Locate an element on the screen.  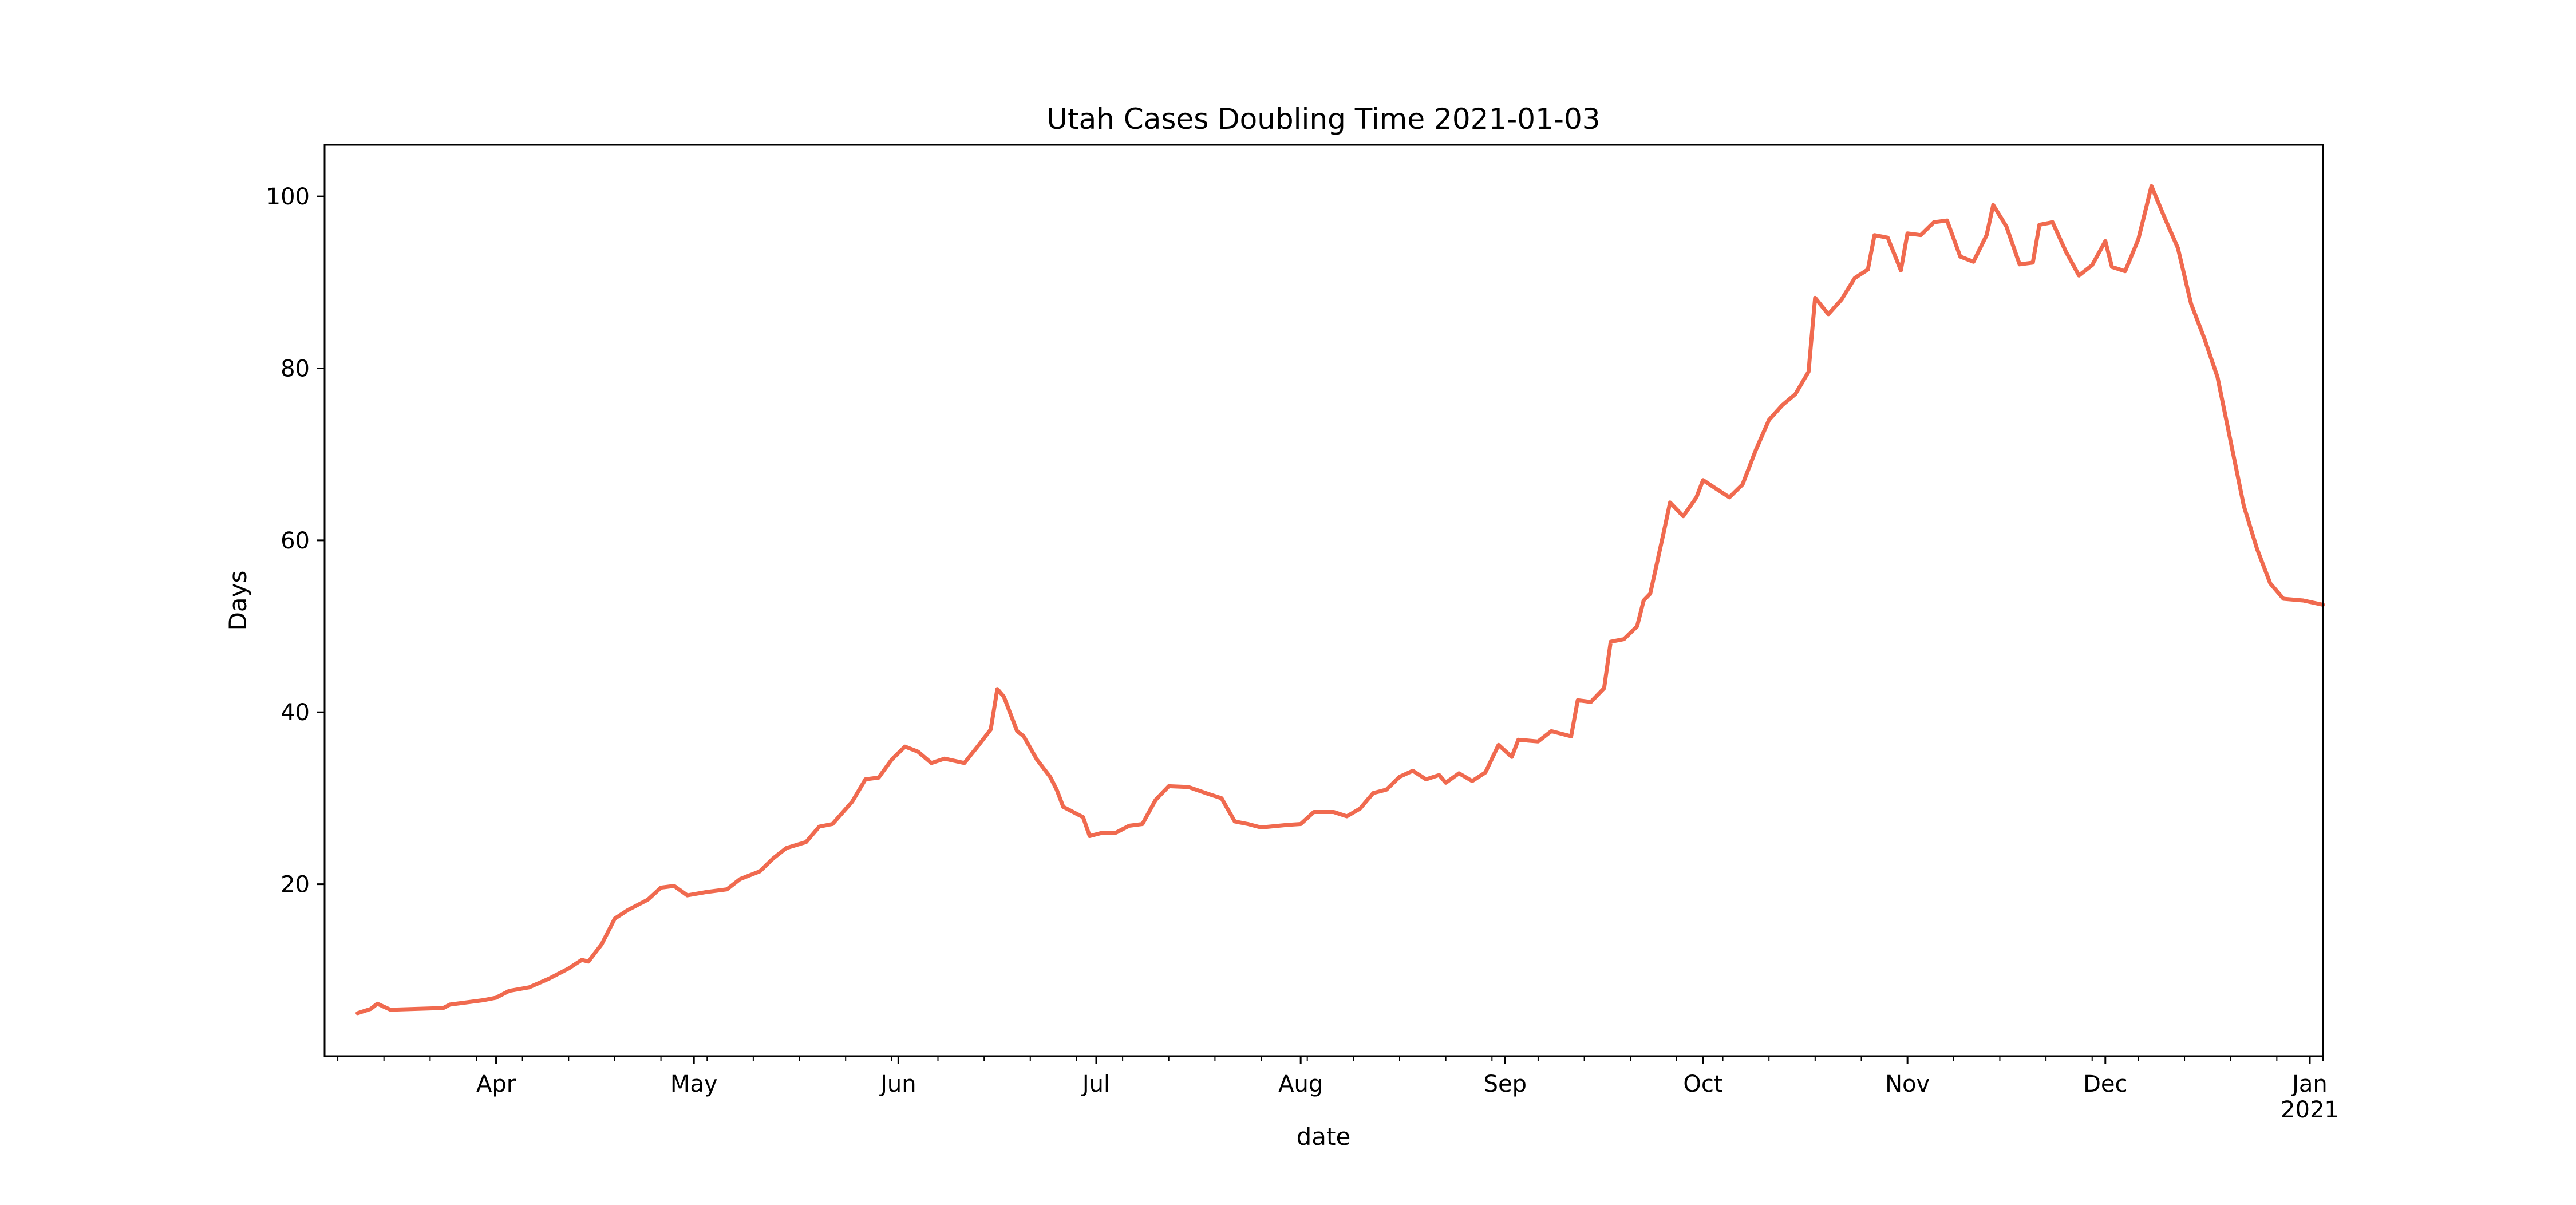
x-tick-year-label: 2021 is located at coordinates (2310, 1110).